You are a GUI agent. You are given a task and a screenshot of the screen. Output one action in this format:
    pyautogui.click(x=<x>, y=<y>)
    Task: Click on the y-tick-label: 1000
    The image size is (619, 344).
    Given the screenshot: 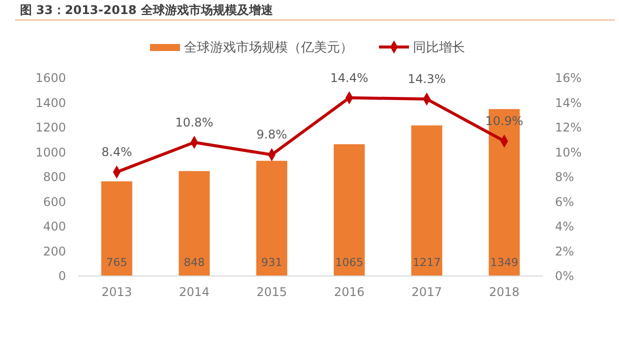 What is the action you would take?
    pyautogui.click(x=50, y=152)
    